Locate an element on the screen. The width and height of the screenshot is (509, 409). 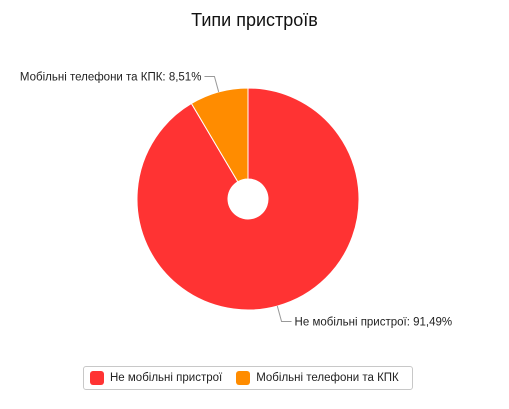
legend-label: Не мобільні пристрої is located at coordinates (166, 378).